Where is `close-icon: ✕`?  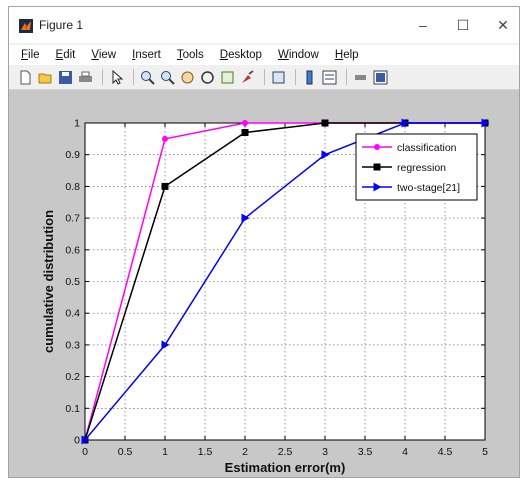
close-icon: ✕ is located at coordinates (503, 25).